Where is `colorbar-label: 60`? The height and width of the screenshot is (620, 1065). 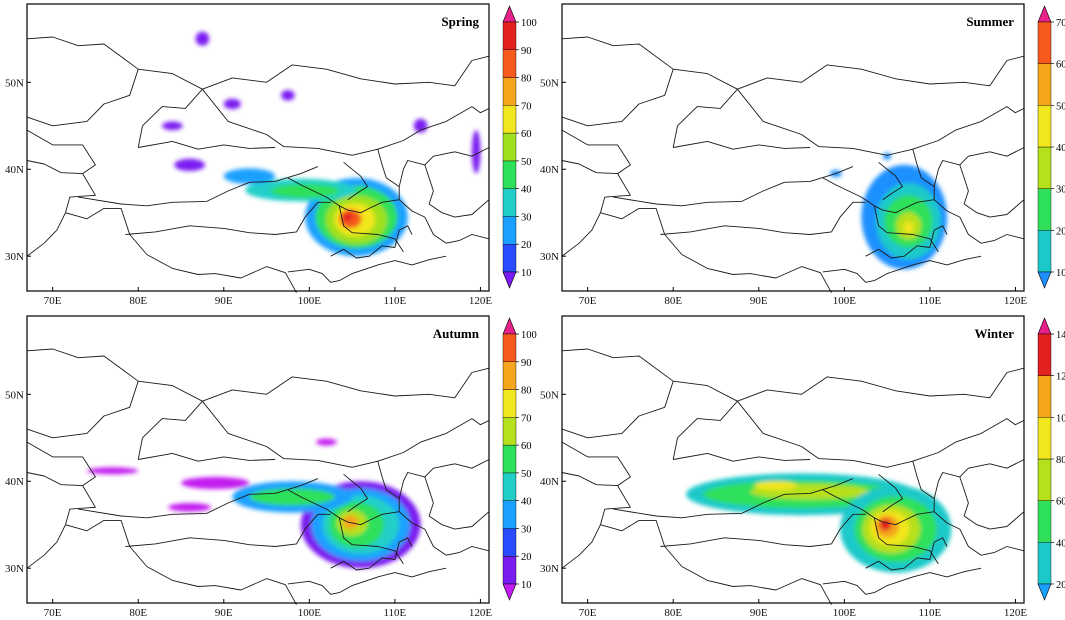 colorbar-label: 60 is located at coordinates (526, 134).